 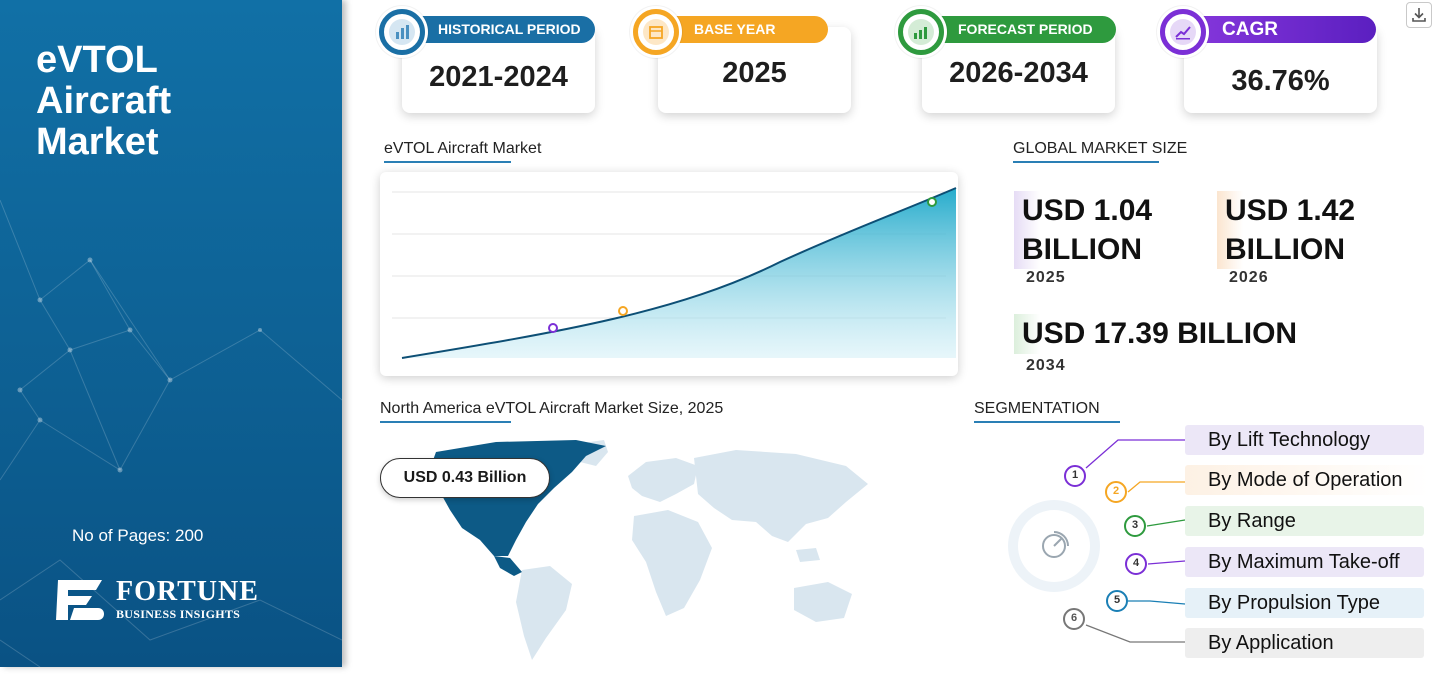 What do you see at coordinates (1280, 81) in the screenshot?
I see `stat-value: 36.76%` at bounding box center [1280, 81].